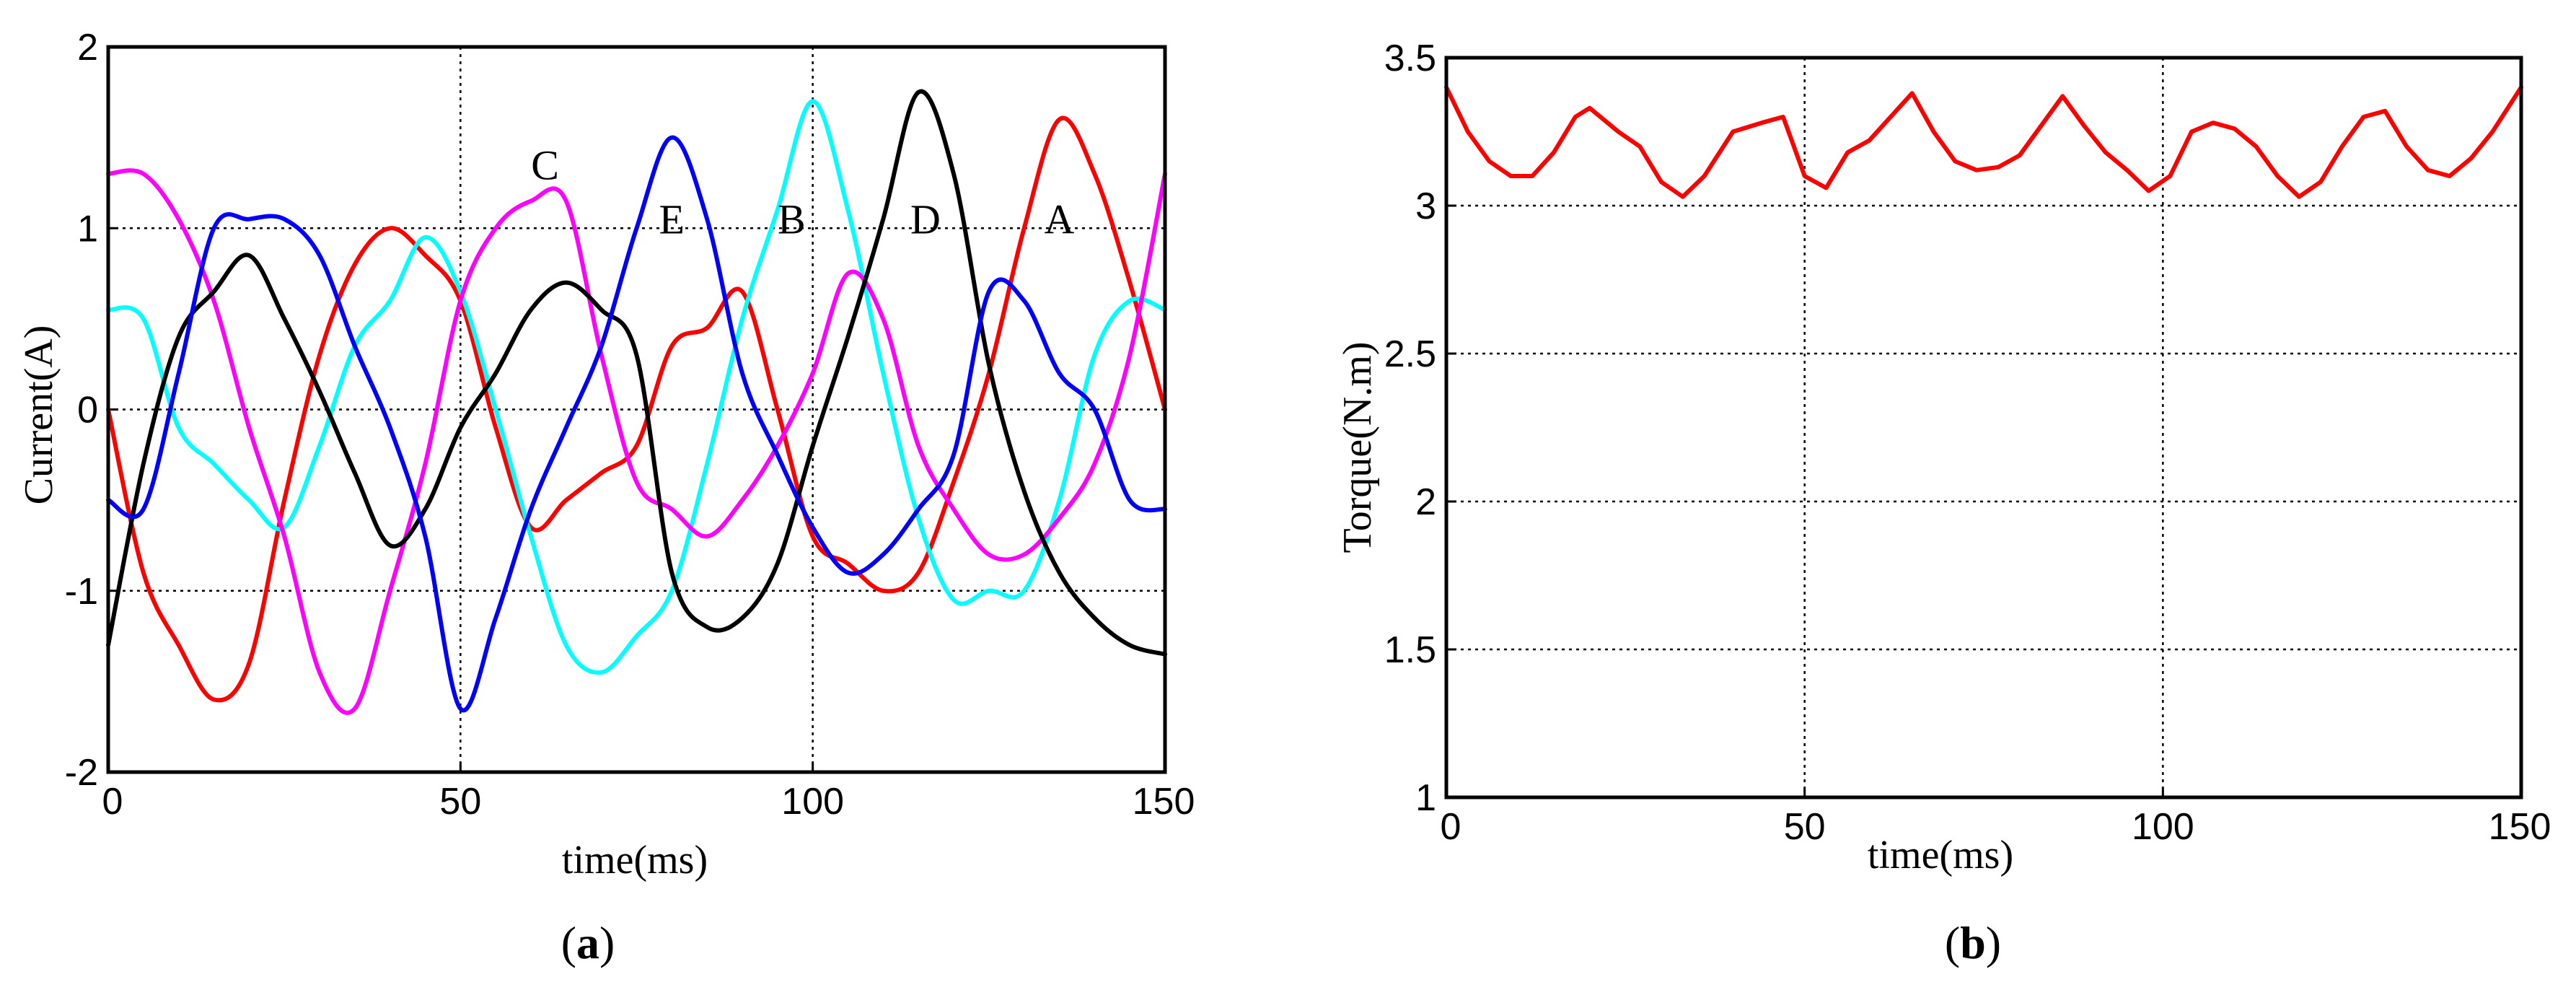 Image resolution: width=2576 pixels, height=990 pixels. Describe the element at coordinates (1952, 943) in the screenshot. I see `panel-b-caption-open: (` at that location.